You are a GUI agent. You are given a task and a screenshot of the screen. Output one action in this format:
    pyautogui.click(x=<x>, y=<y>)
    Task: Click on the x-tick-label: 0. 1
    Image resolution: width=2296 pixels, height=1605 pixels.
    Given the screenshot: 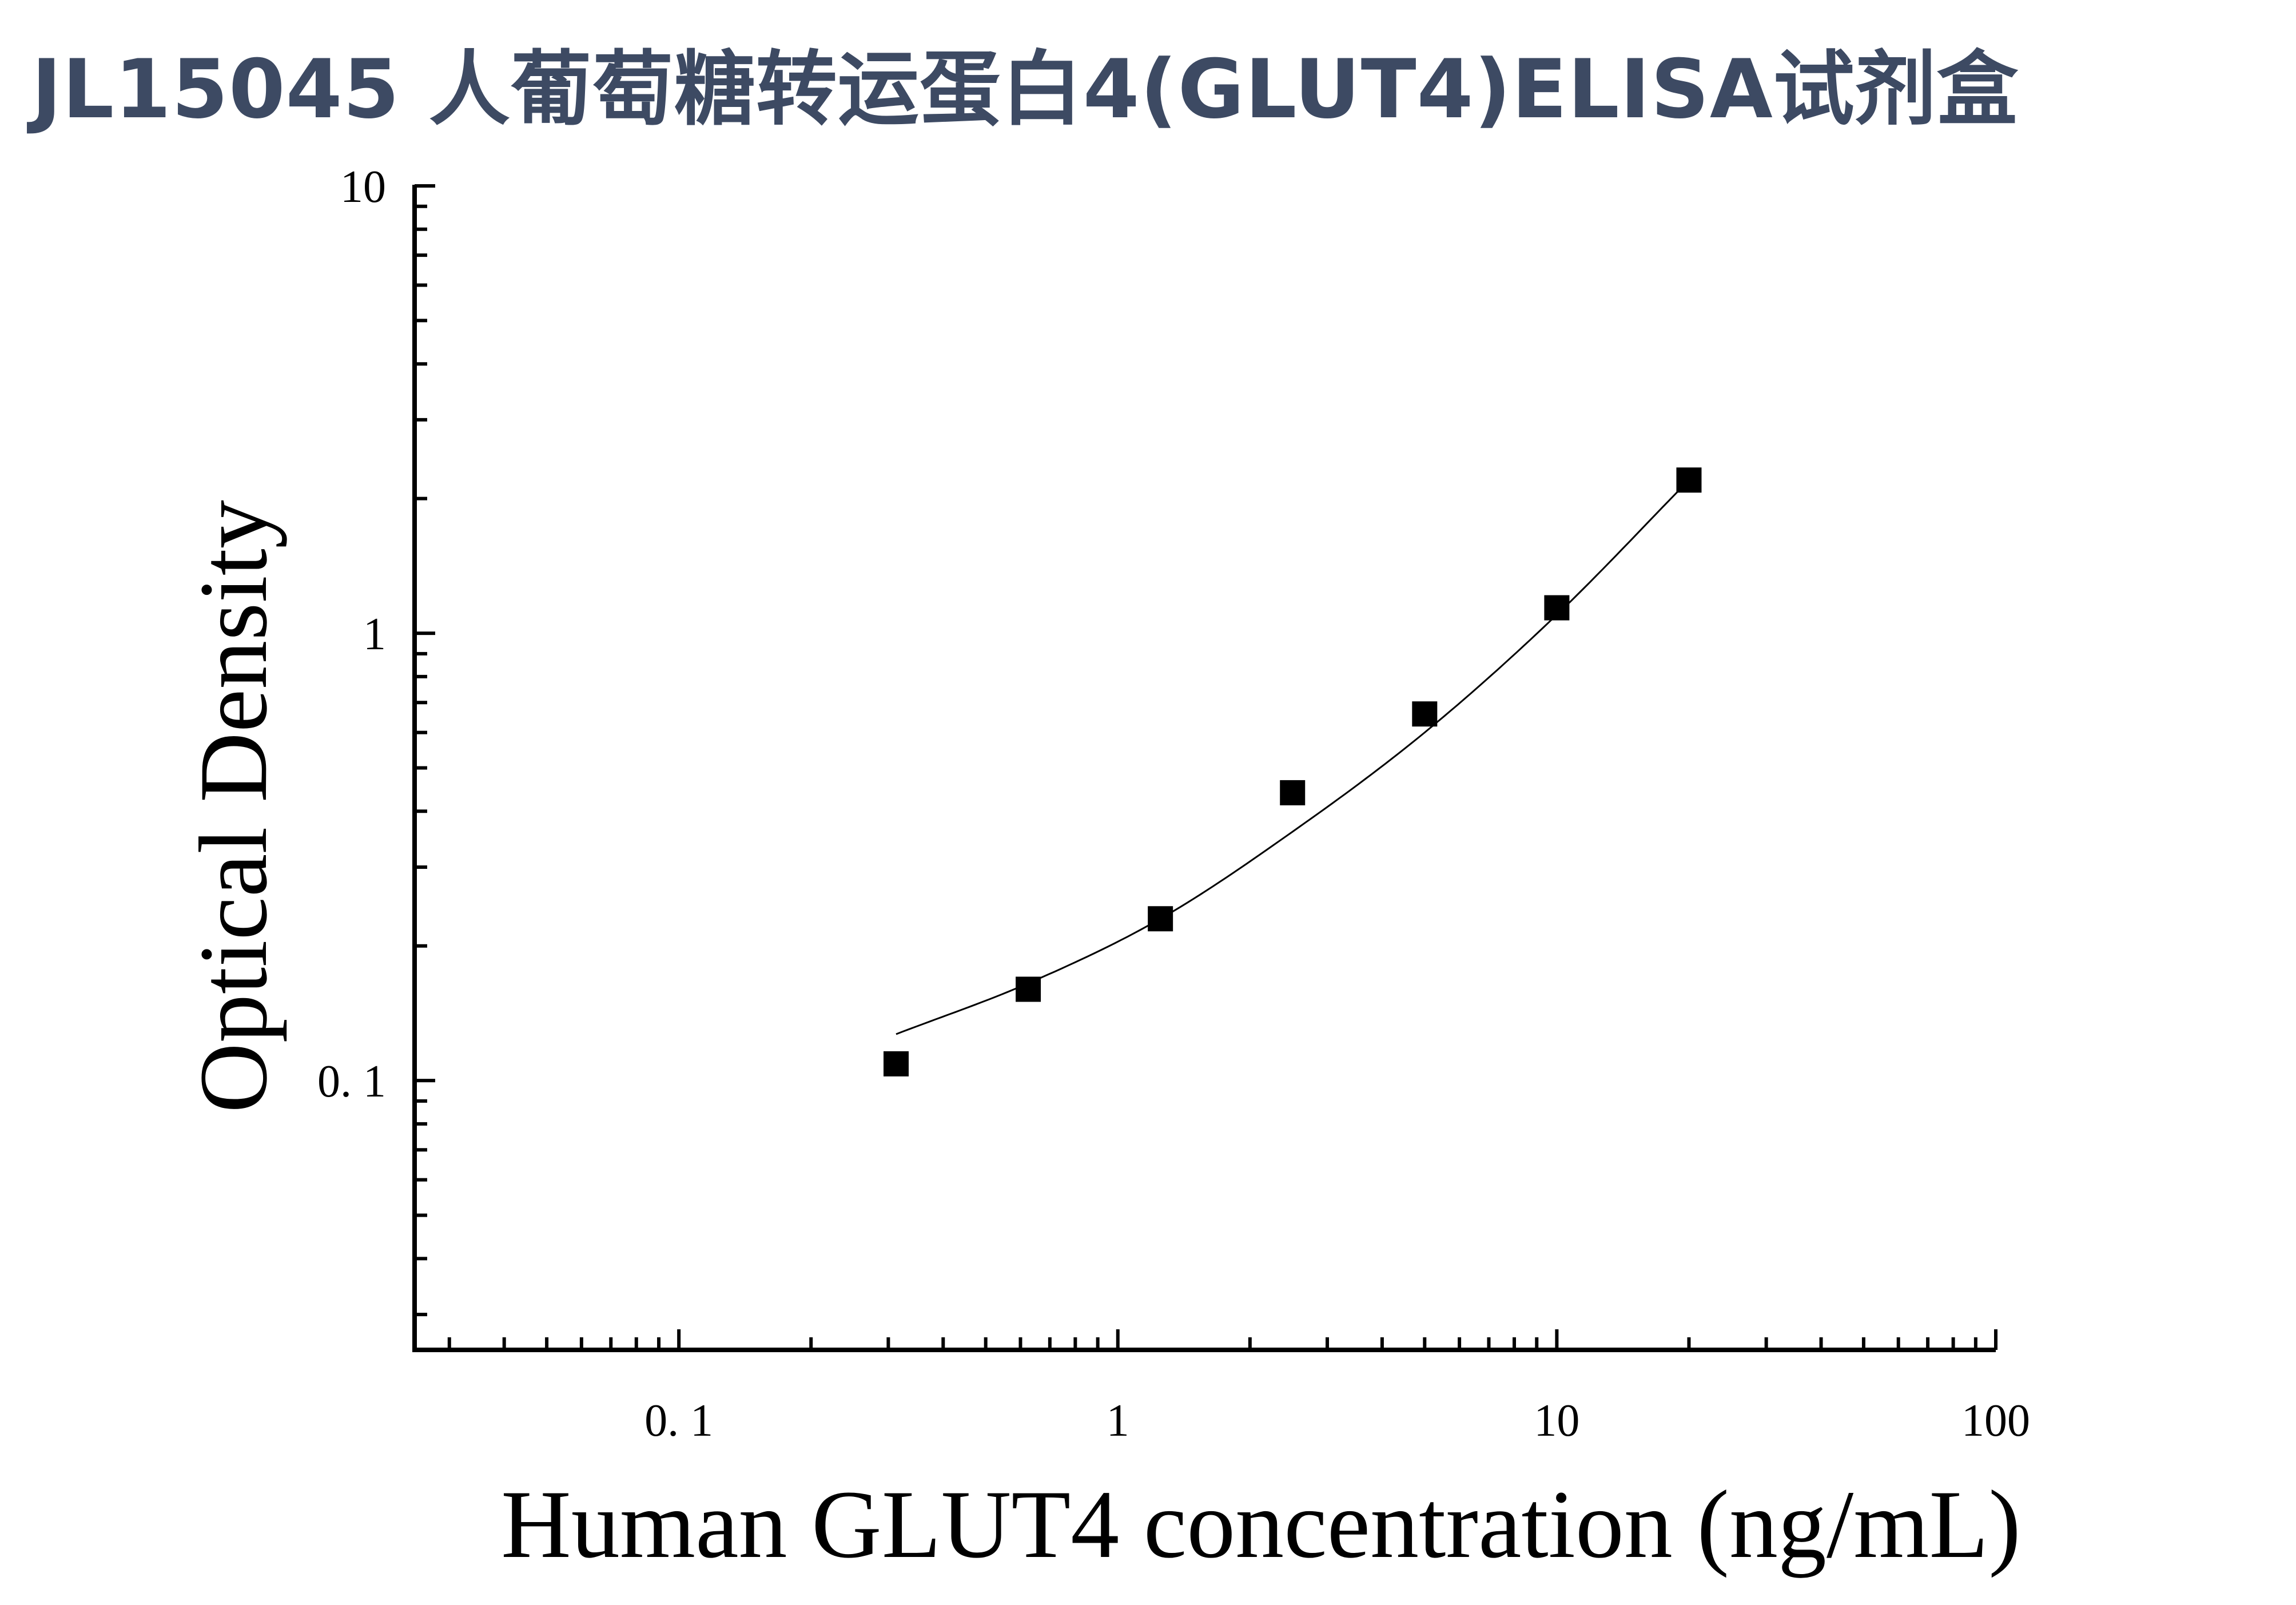 What is the action you would take?
    pyautogui.click(x=679, y=1421)
    